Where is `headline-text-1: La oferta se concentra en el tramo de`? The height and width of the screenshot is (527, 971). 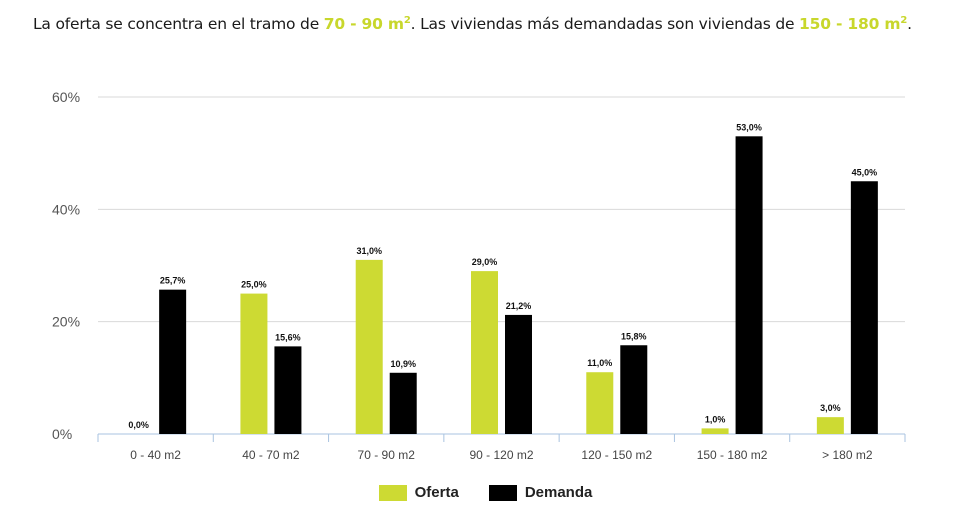
headline-text-1: La oferta se concentra en el tramo de is located at coordinates (178, 24).